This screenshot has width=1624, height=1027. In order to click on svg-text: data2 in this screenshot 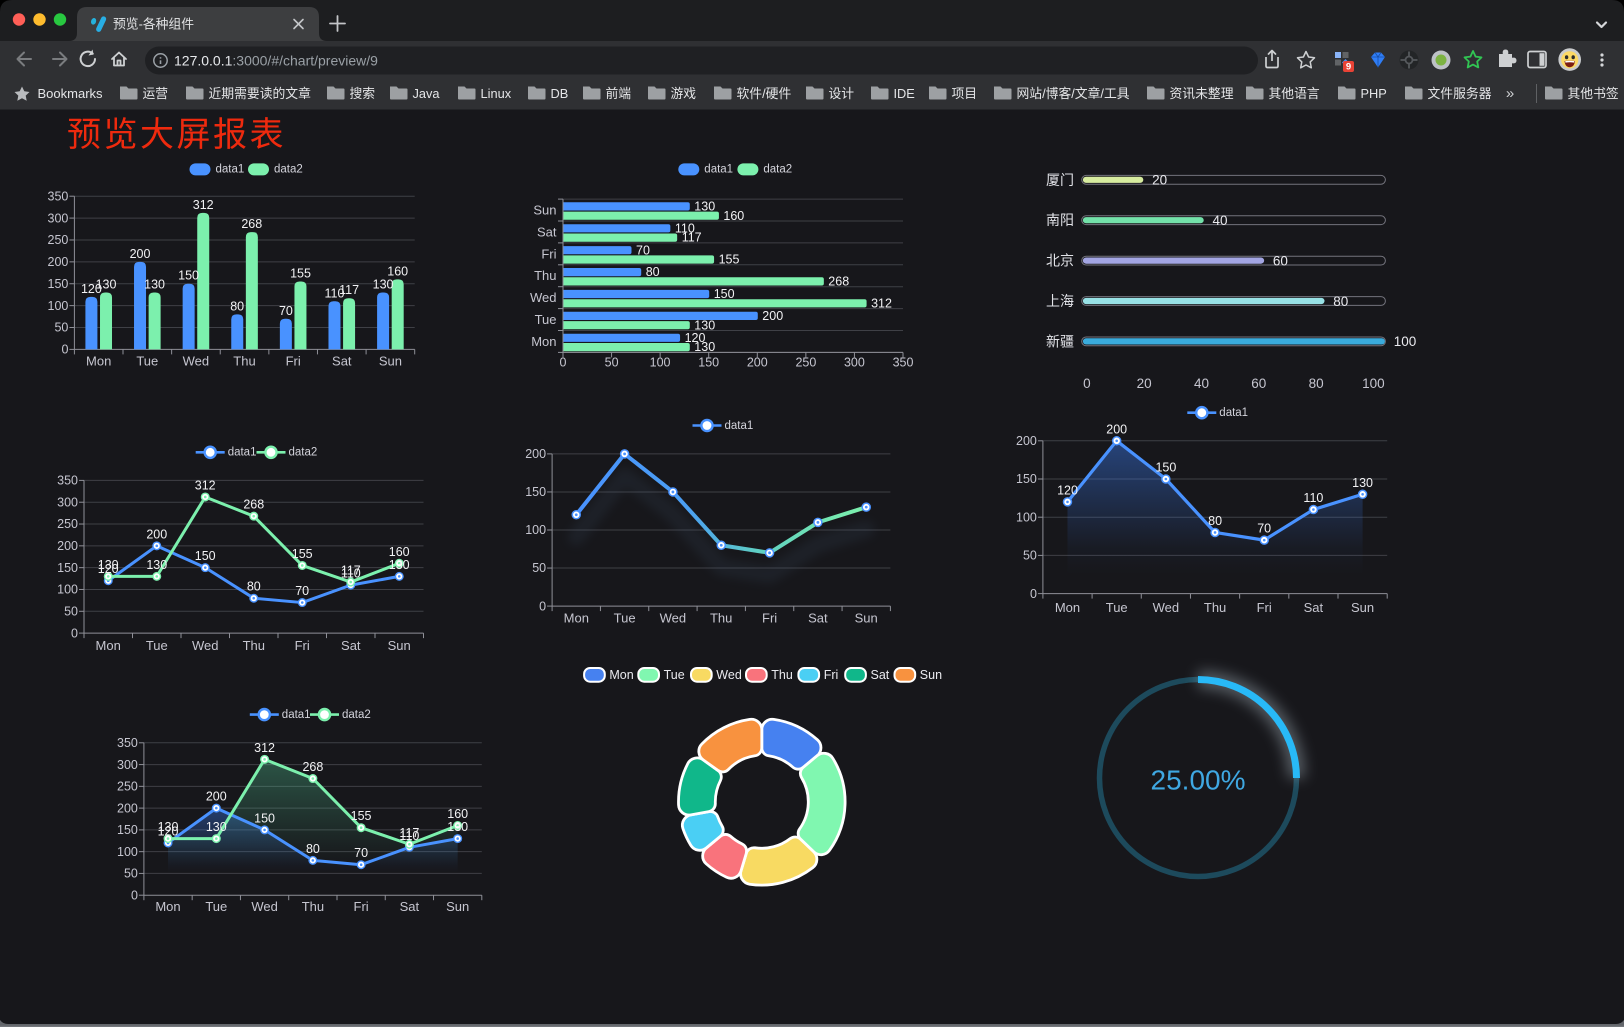, I will do `click(777, 170)`.